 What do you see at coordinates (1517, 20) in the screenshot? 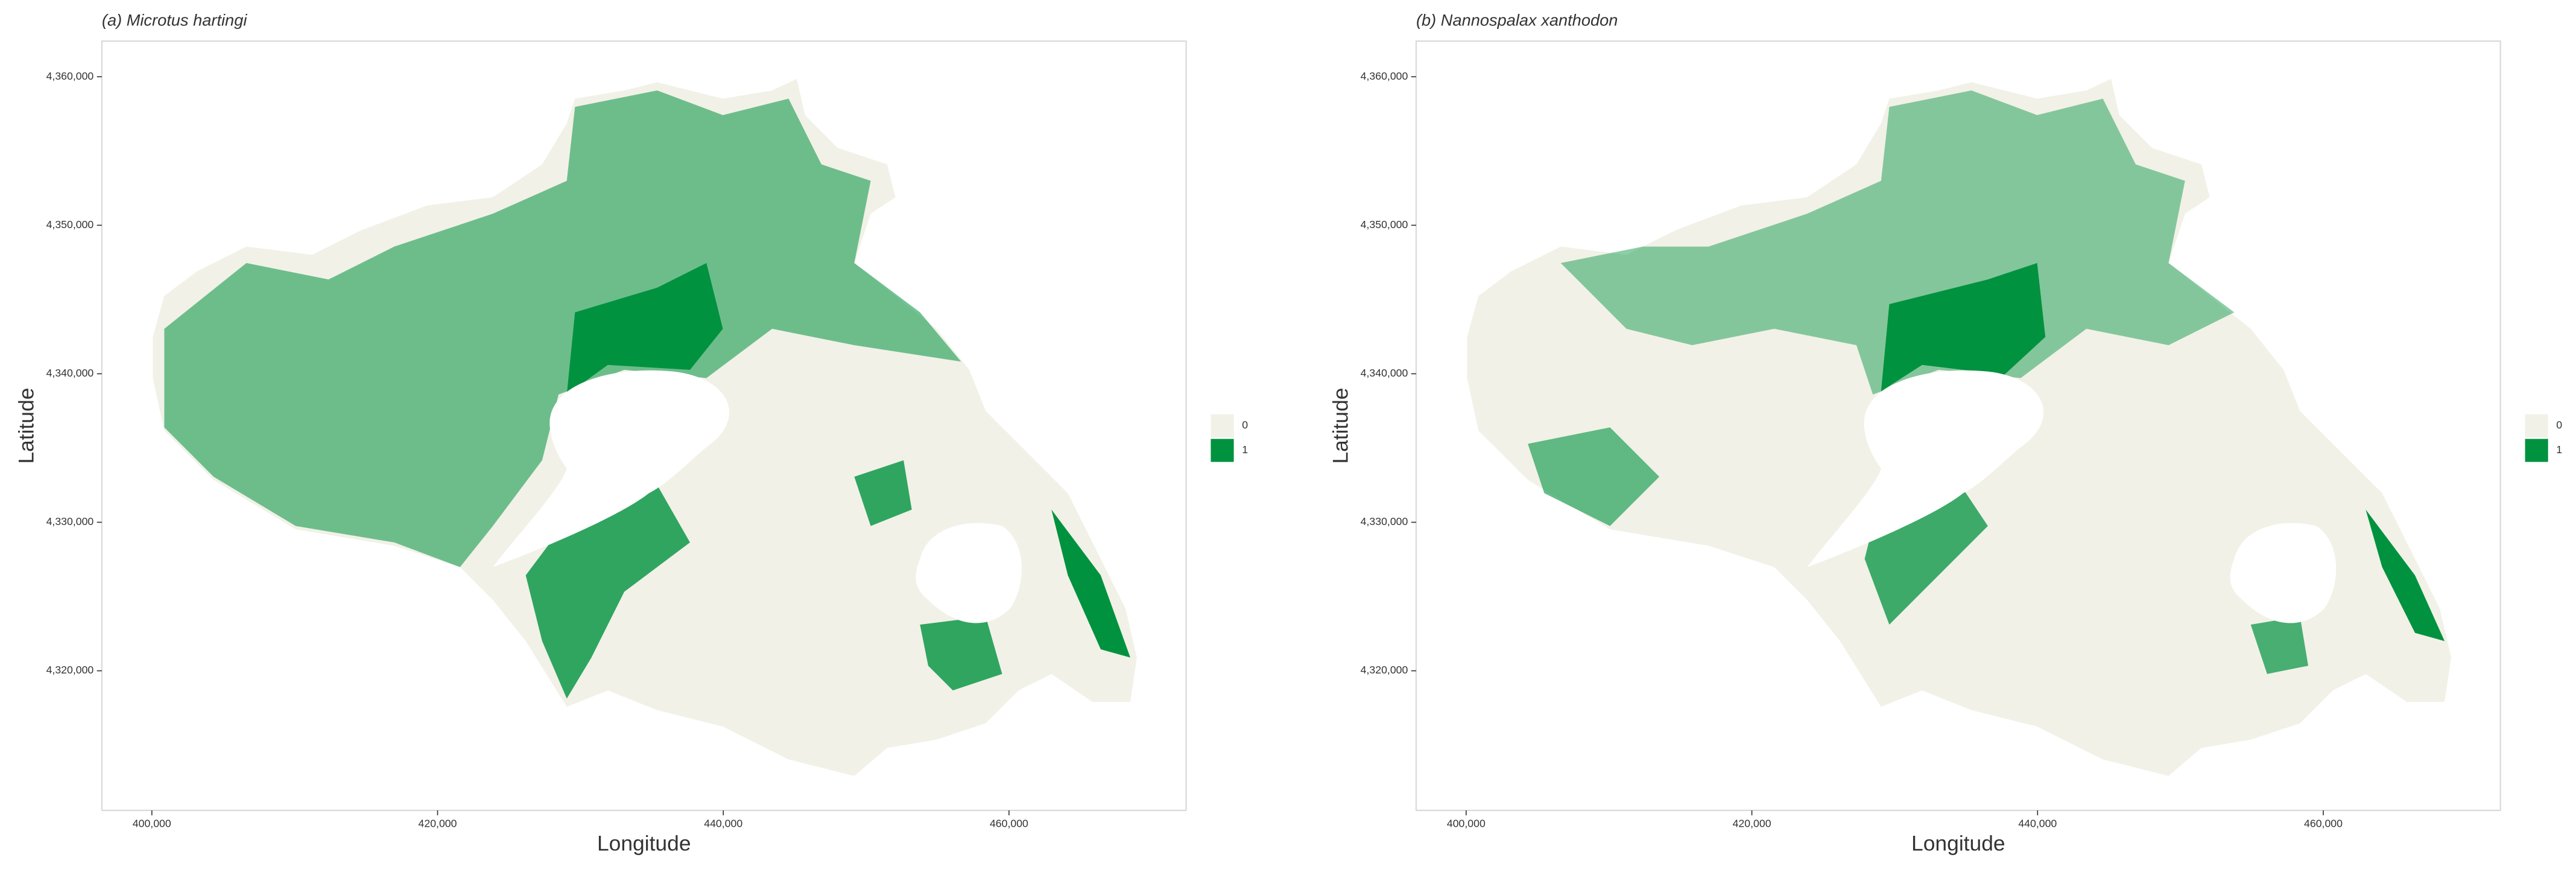
I see `panel-title: (b) Nannospalax xanthodon` at bounding box center [1517, 20].